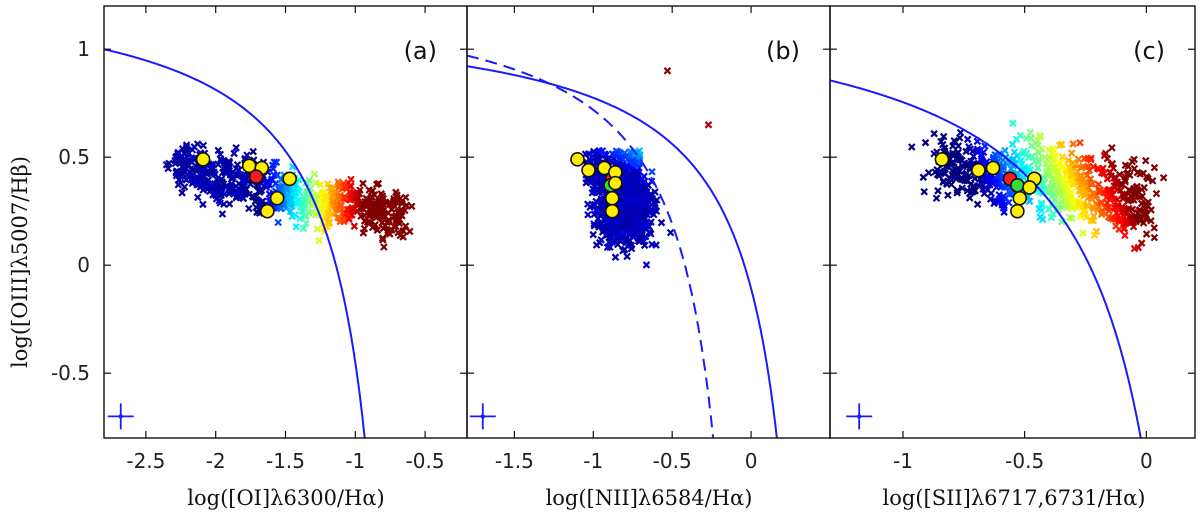  I want to click on x-tick-label: -1.5, so click(285, 461).